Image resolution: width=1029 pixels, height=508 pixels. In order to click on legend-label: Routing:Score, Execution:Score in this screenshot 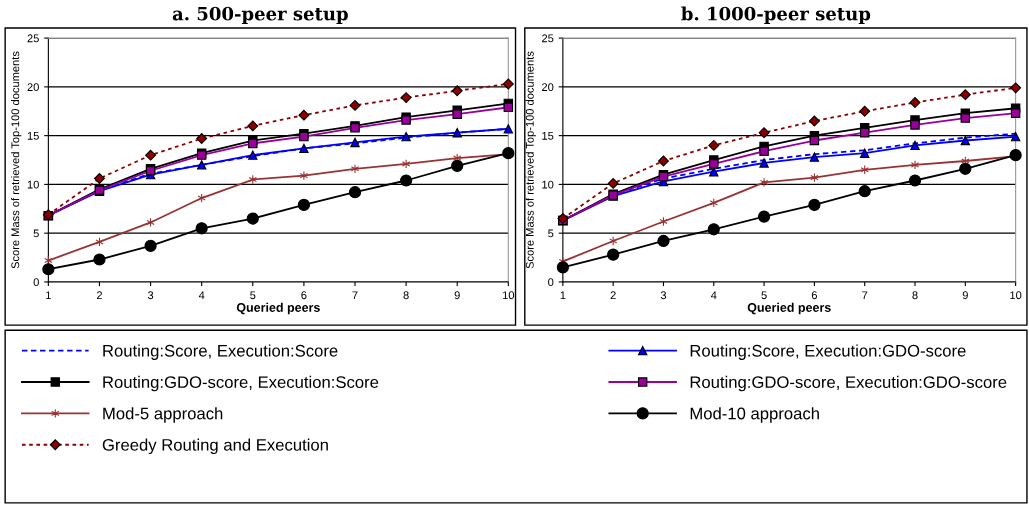, I will do `click(220, 352)`.